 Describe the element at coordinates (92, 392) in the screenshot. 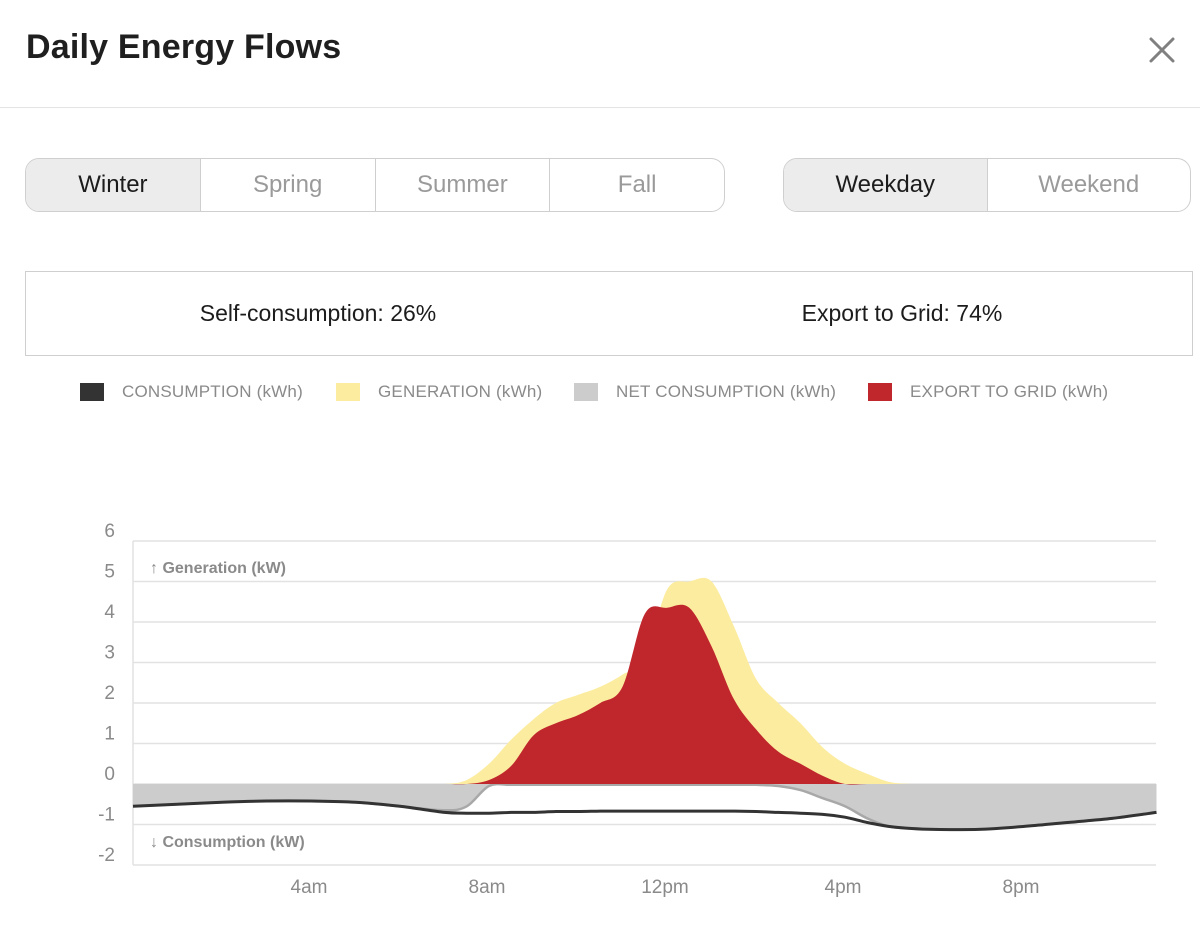

I see `legend-swatch-consumption` at that location.